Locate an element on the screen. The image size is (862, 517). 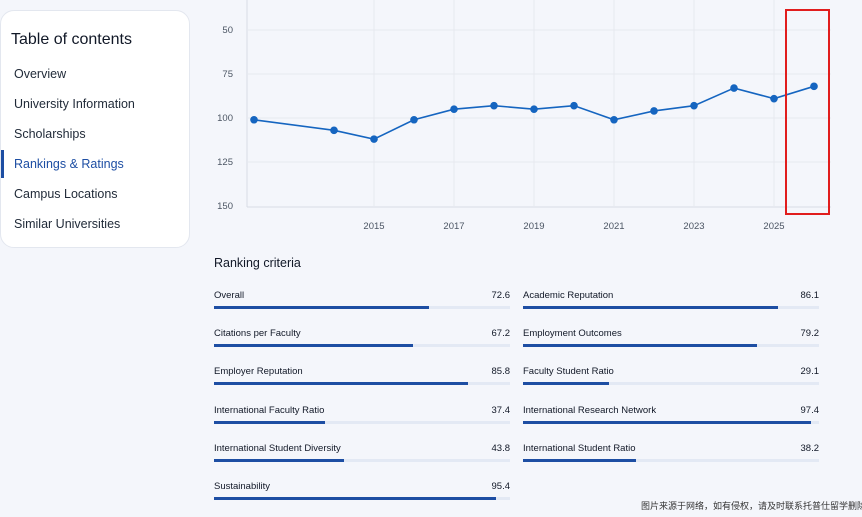
criteria-value: 67.2 is located at coordinates (501, 333).